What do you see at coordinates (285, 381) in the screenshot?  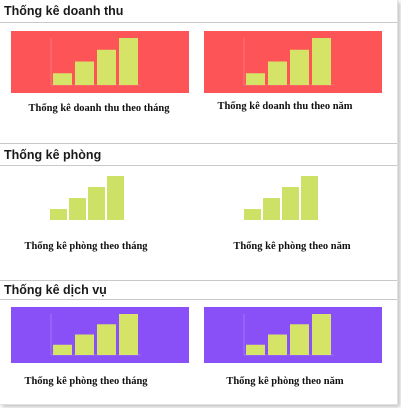 I see `services-year-caption: Thống kê phòng theo năm` at bounding box center [285, 381].